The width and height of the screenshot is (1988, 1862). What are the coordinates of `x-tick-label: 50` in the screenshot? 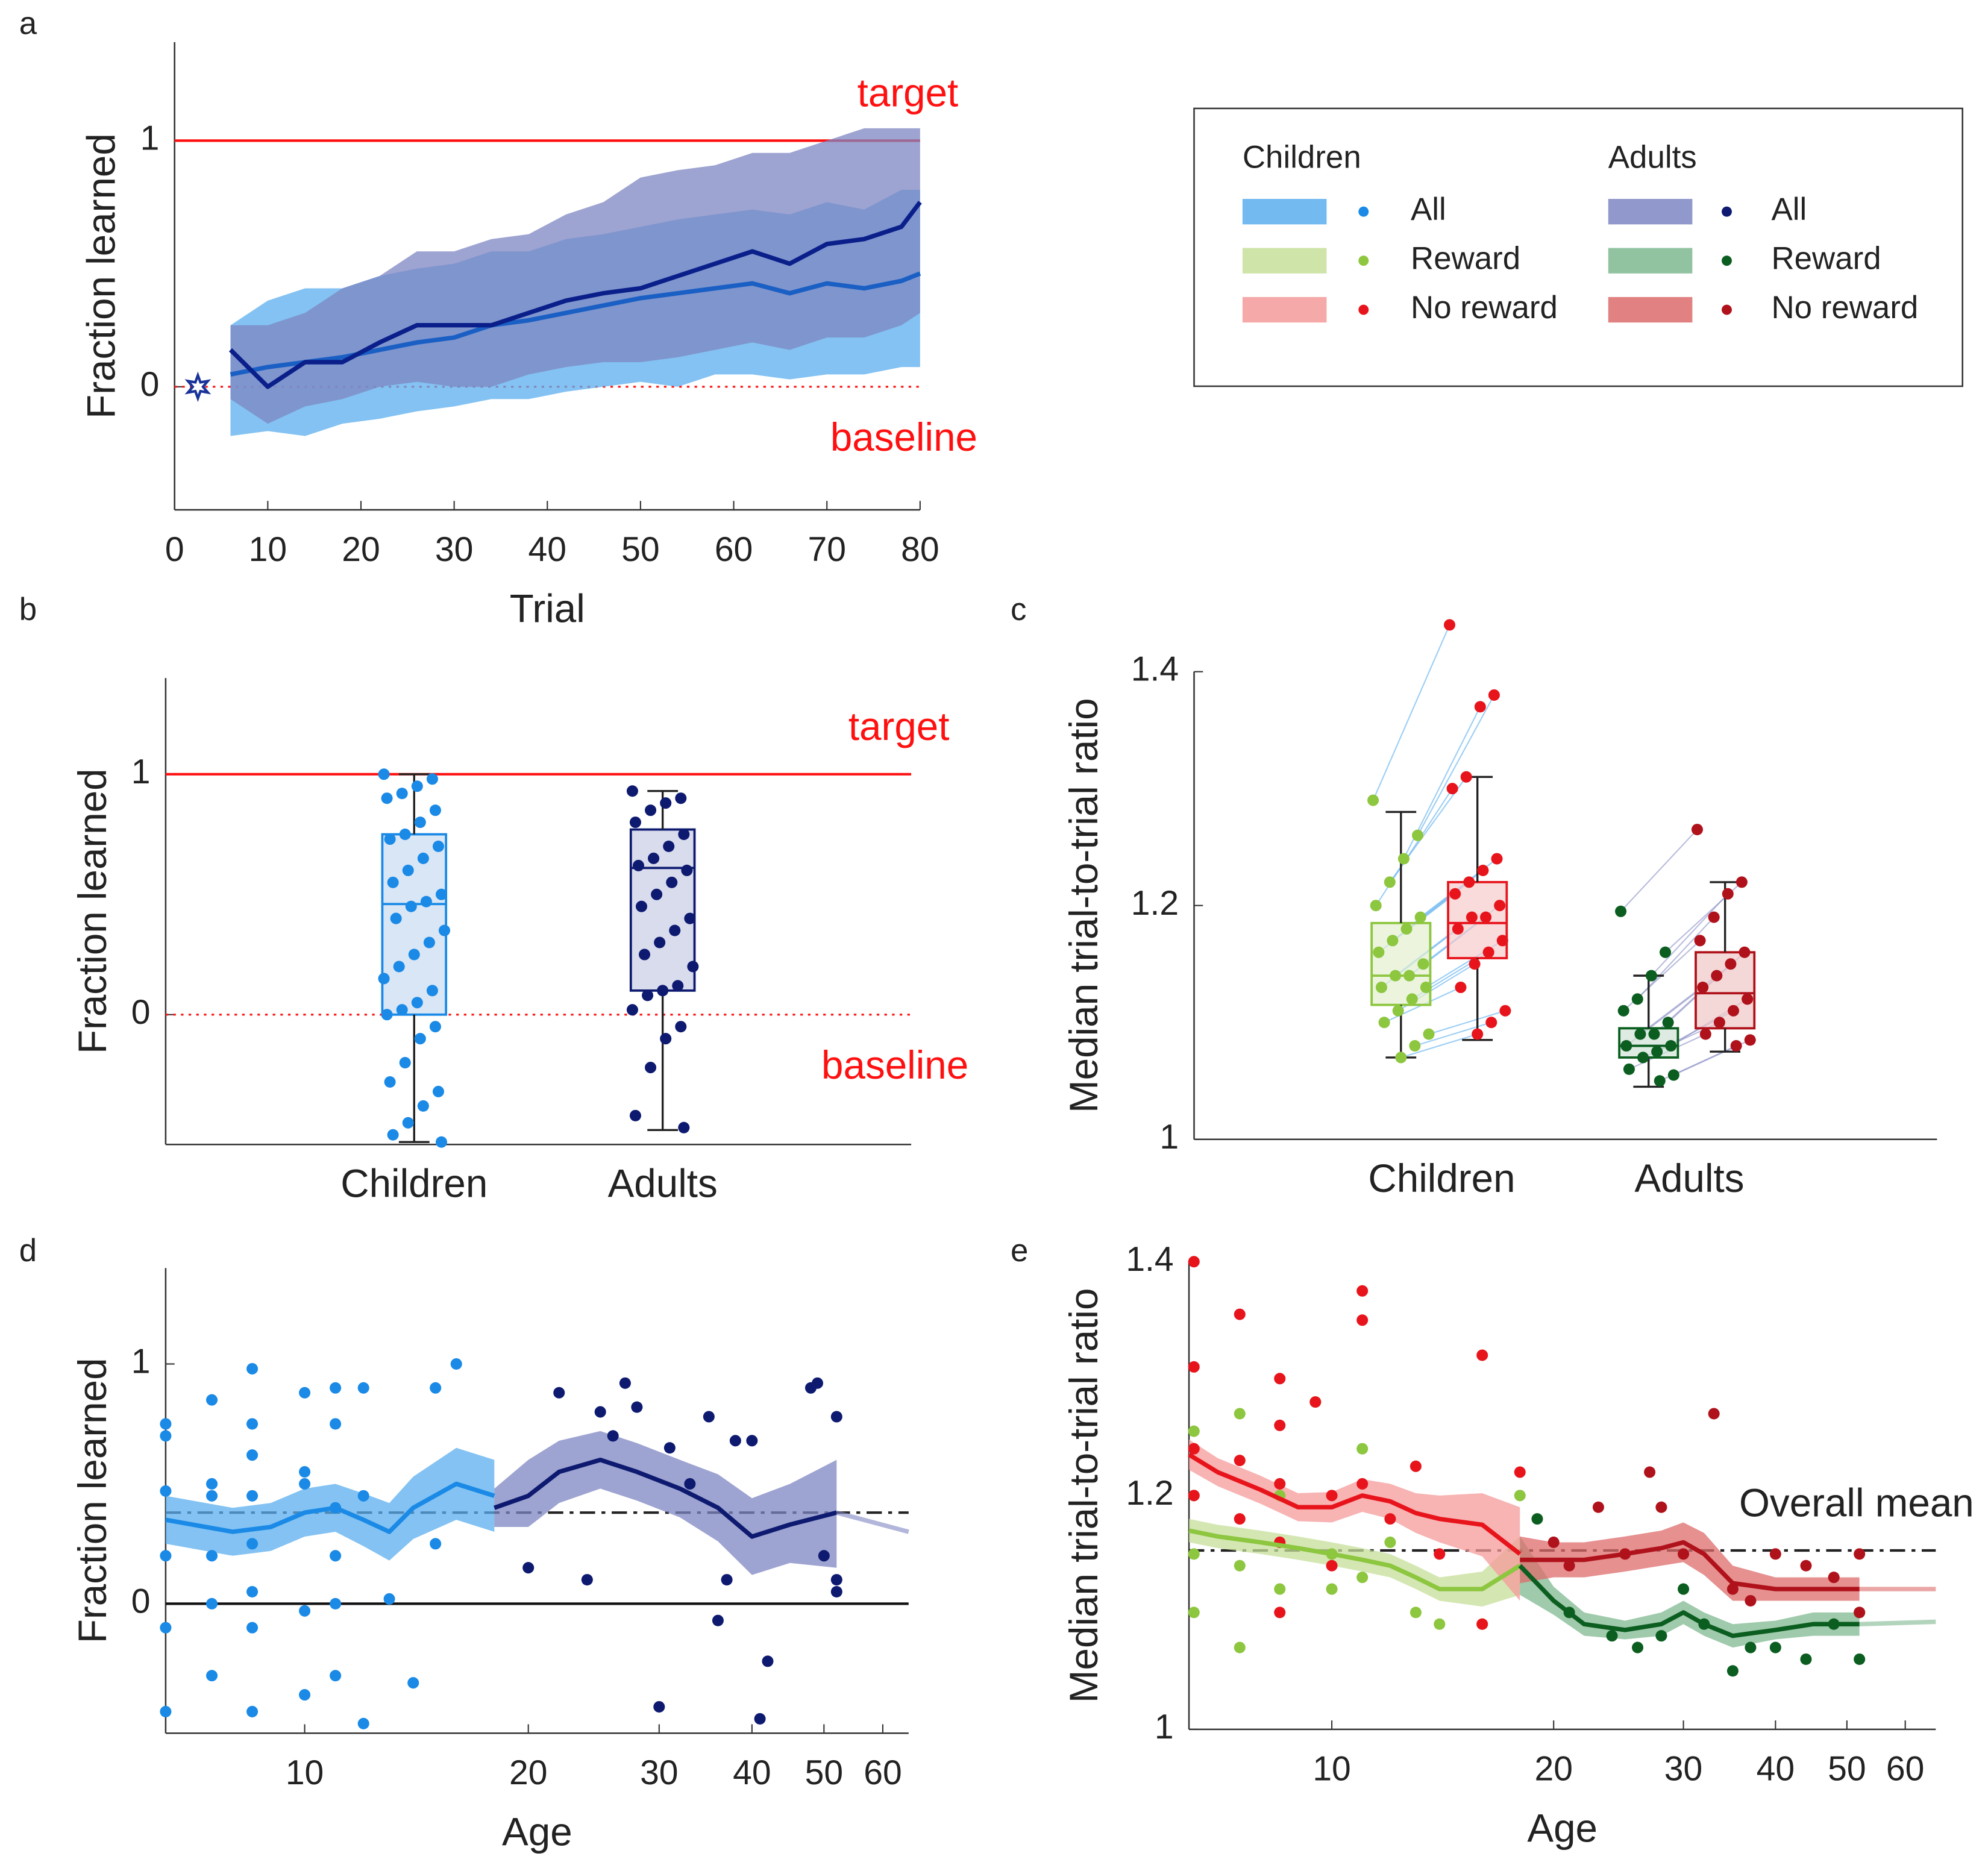 It's located at (640, 549).